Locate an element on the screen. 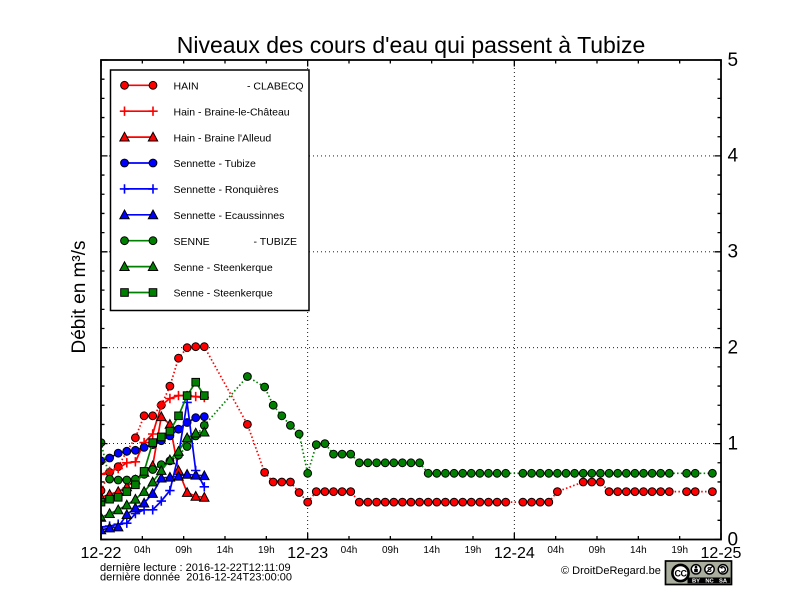  svg-text: S is located at coordinates (709, 570).